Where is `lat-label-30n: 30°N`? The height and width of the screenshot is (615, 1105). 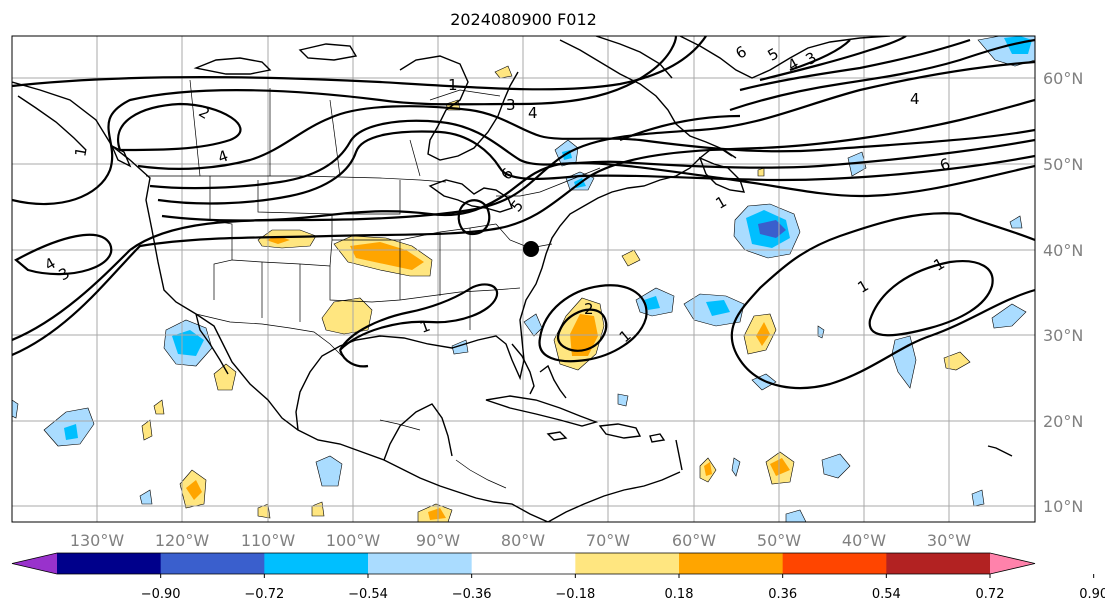
lat-label-30n: 30°N is located at coordinates (1063, 335).